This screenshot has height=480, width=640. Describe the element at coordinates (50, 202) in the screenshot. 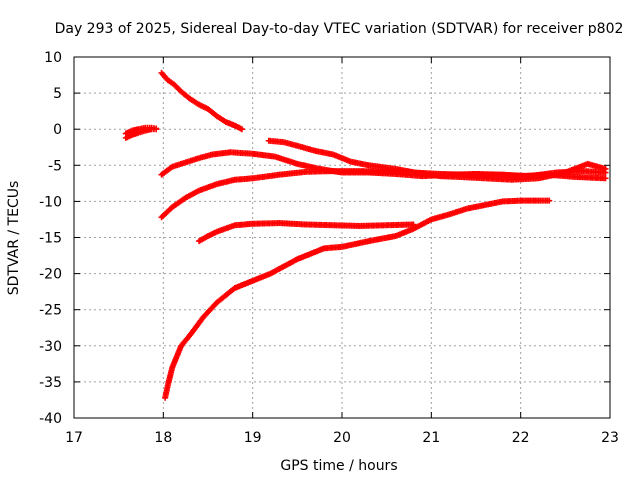

I see `y-tick-label: -10` at that location.